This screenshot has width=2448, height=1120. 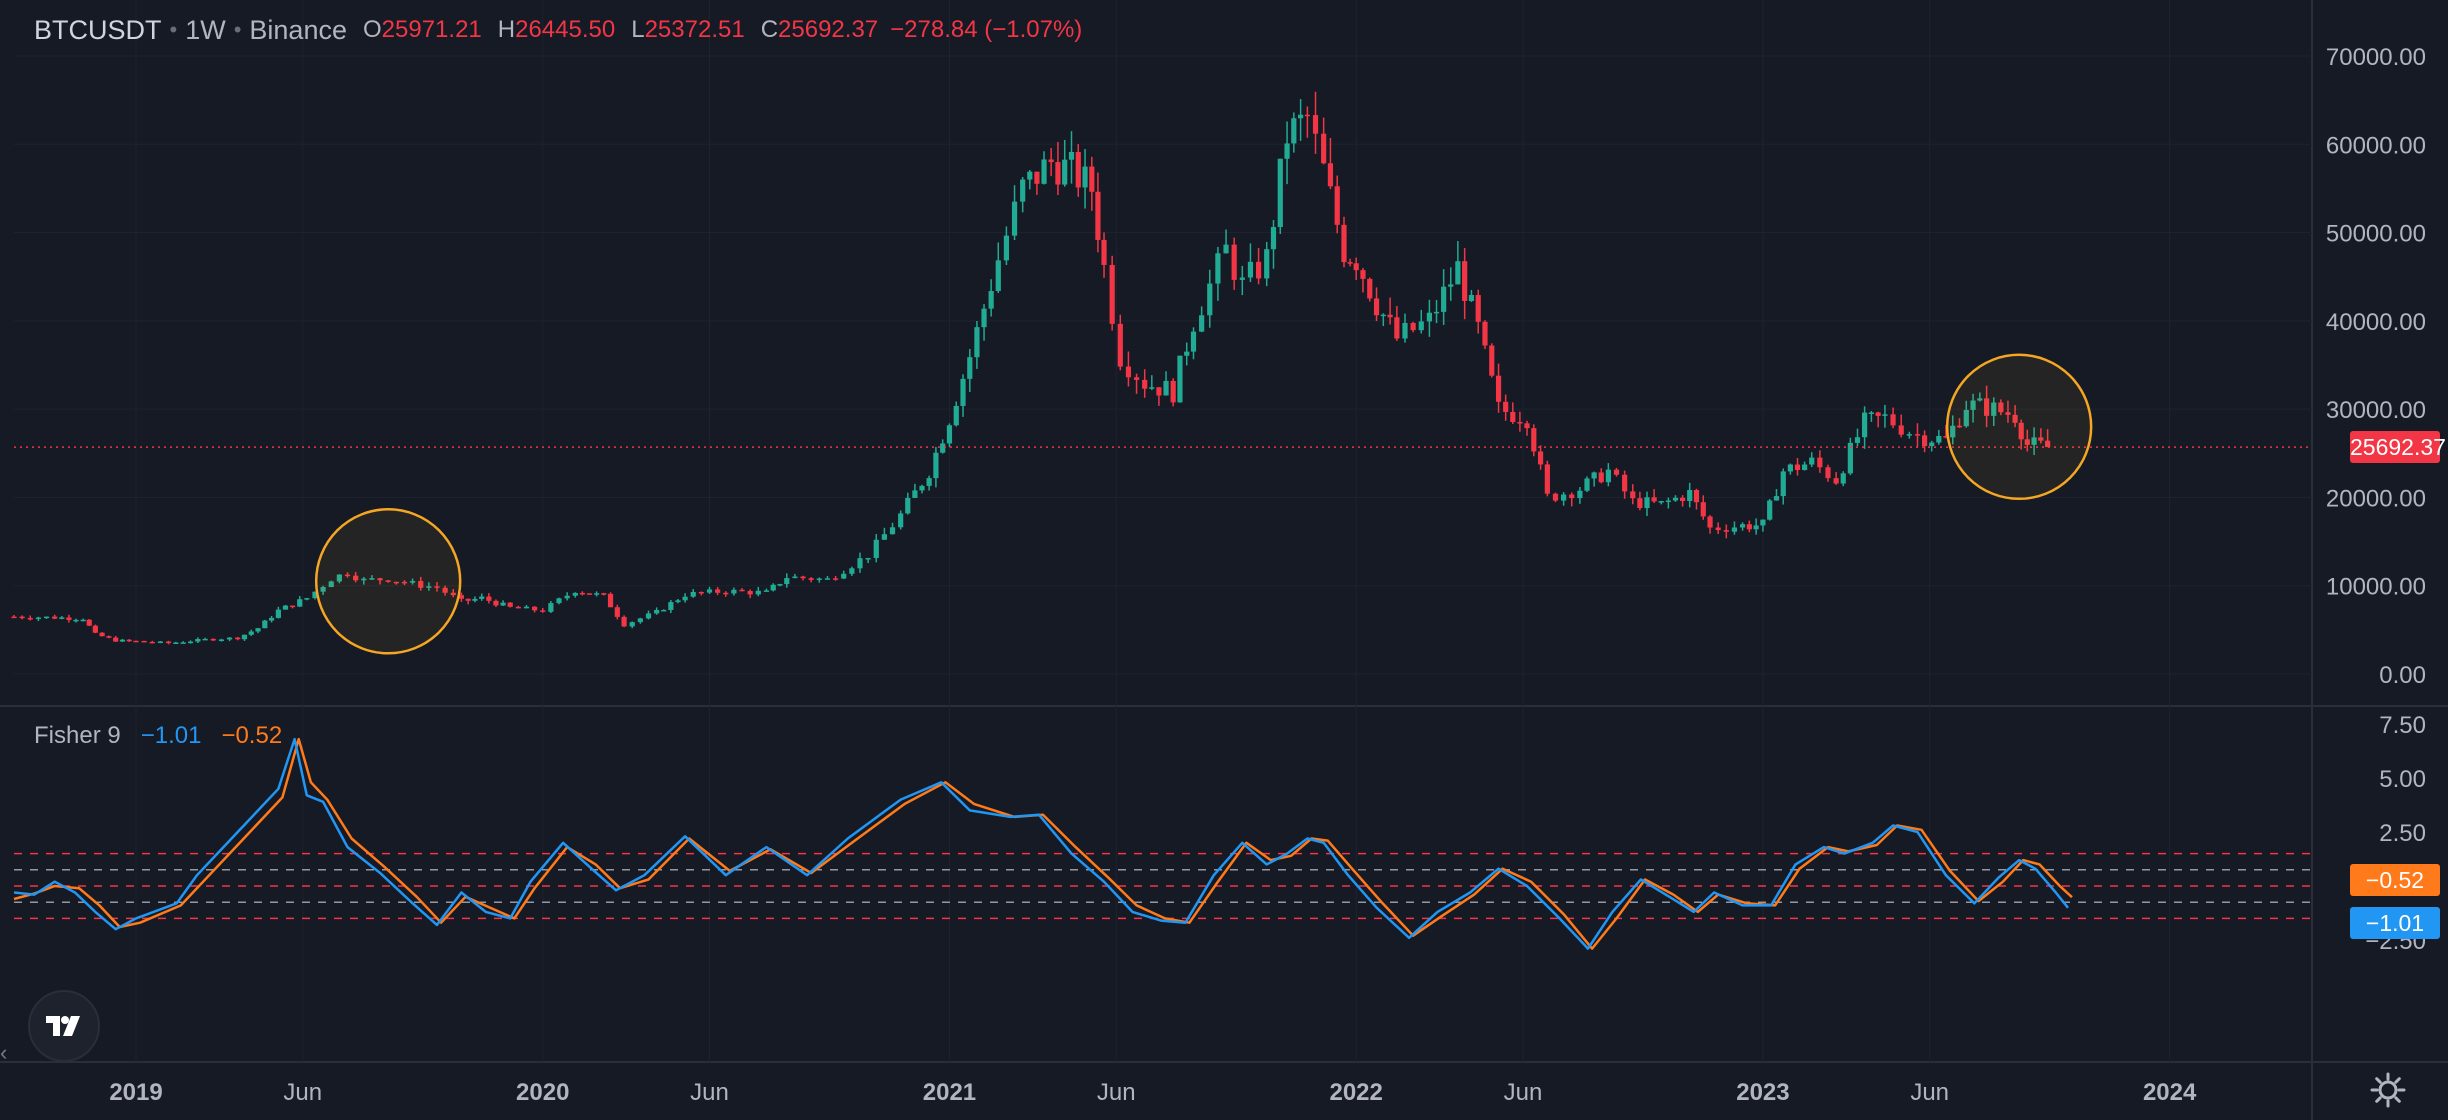 I want to click on highlight-circle, so click(x=2019, y=427).